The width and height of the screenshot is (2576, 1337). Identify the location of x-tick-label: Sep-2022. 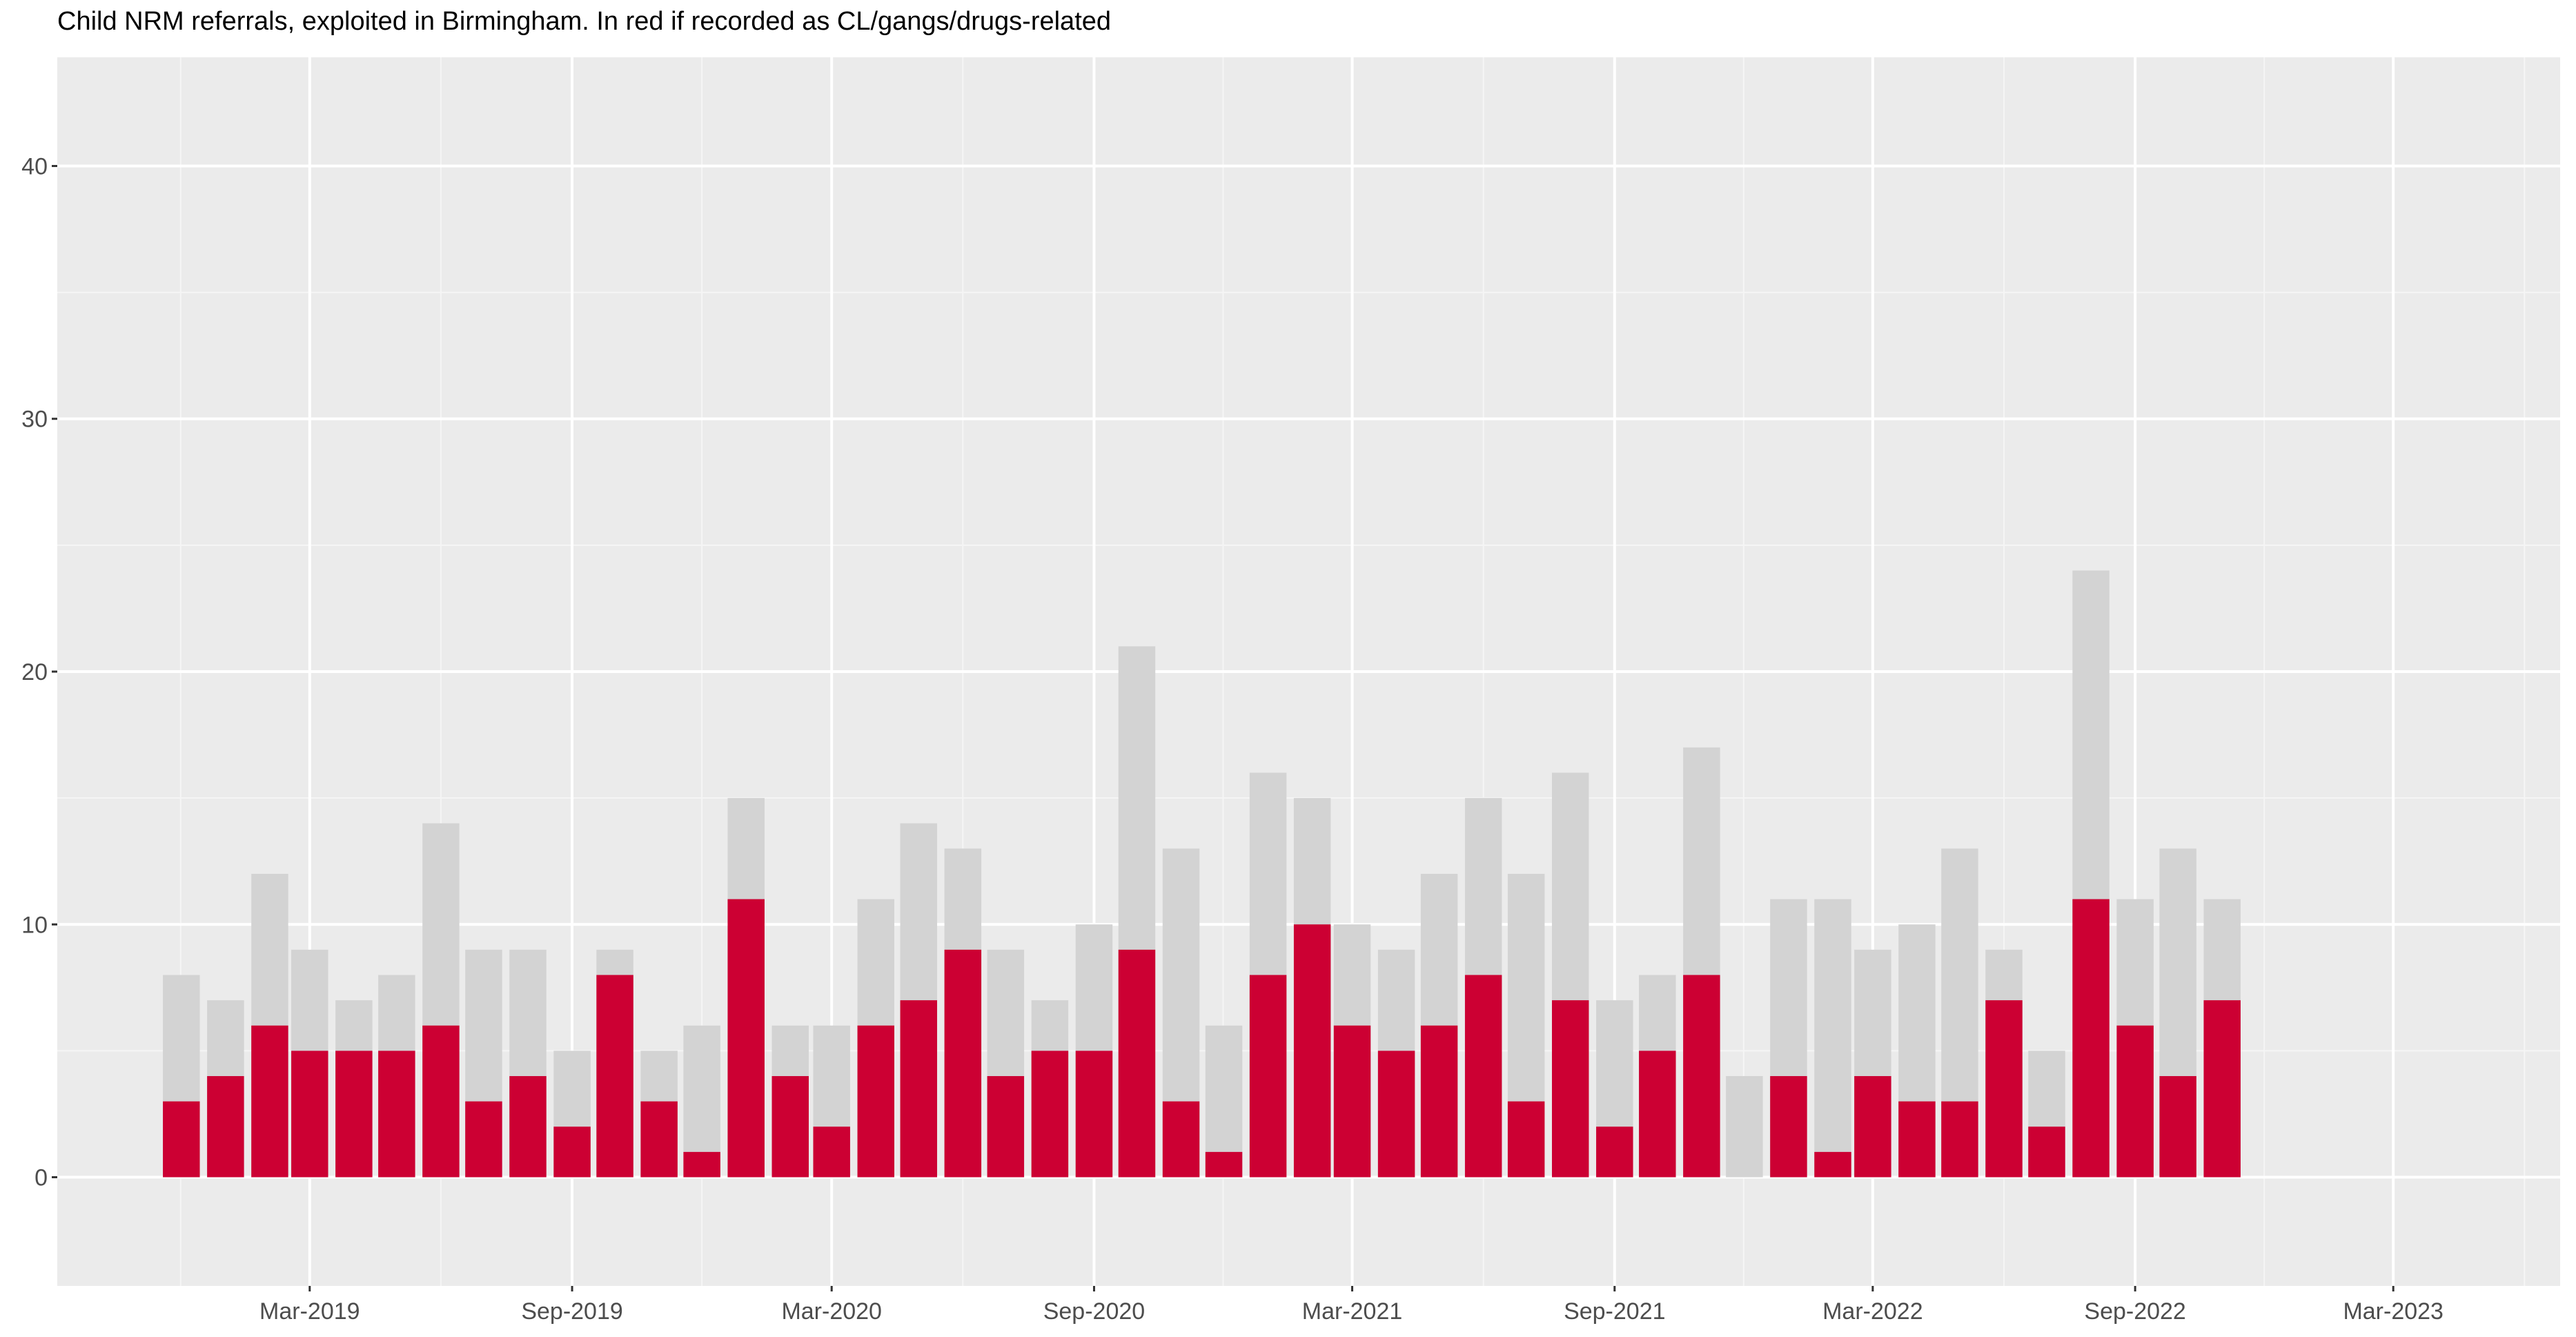
(2134, 1311).